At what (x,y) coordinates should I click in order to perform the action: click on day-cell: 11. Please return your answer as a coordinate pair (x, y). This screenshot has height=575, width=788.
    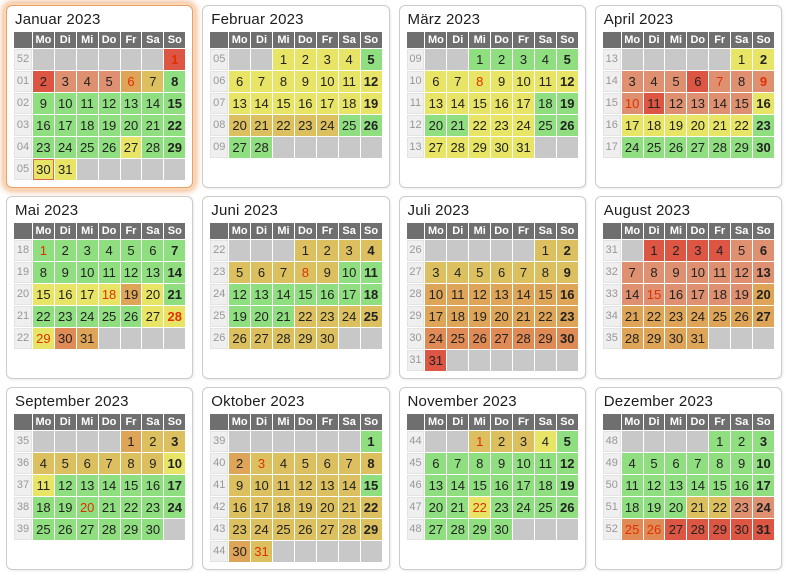
    Looking at the image, I should click on (458, 294).